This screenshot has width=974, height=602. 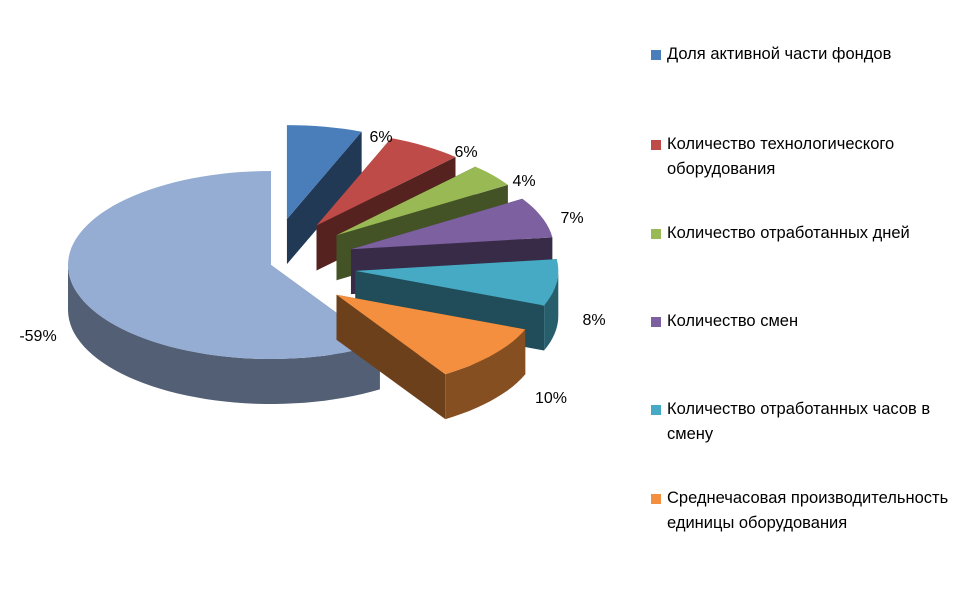 I want to click on legend-label: Доля активной части фондов, so click(x=779, y=54).